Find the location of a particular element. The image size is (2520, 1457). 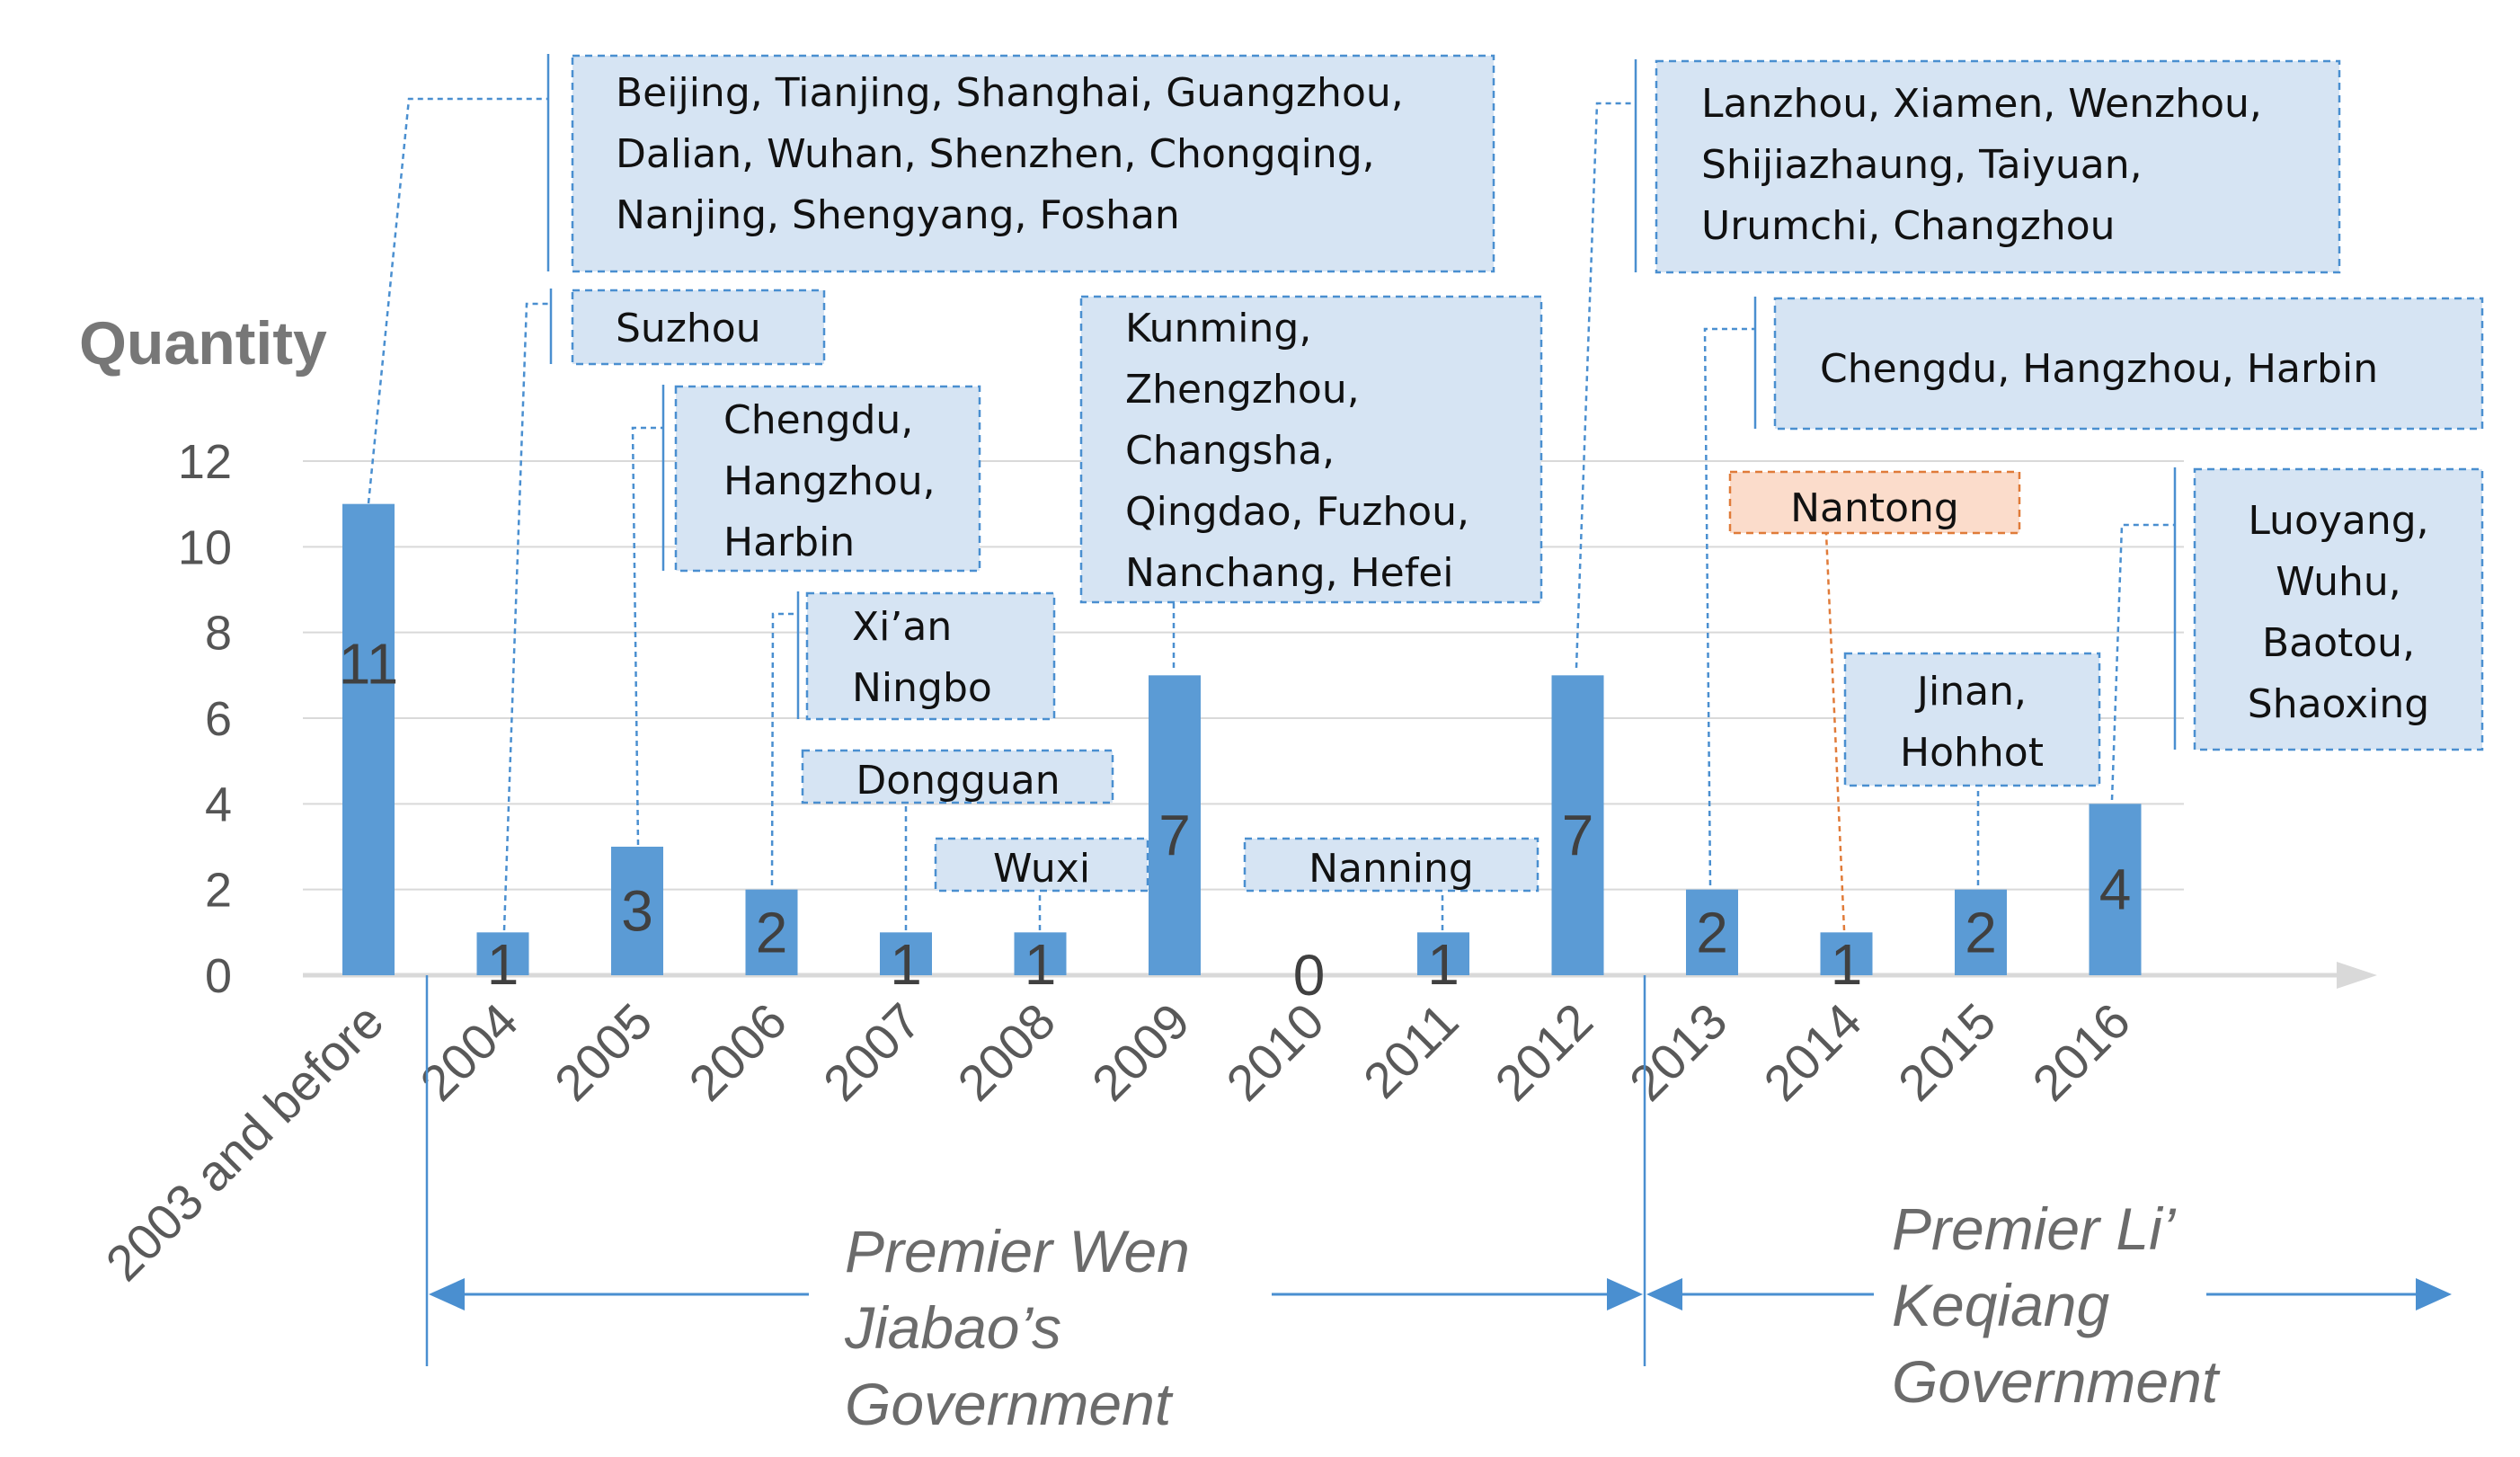

bar-value-label: 4 is located at coordinates (2115, 889).